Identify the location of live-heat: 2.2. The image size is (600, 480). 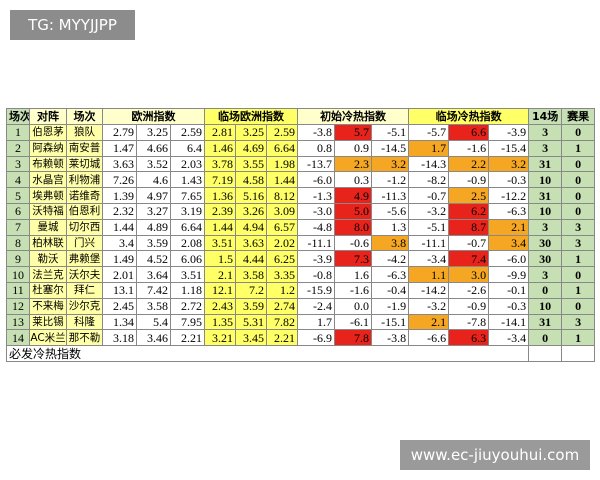
(469, 164).